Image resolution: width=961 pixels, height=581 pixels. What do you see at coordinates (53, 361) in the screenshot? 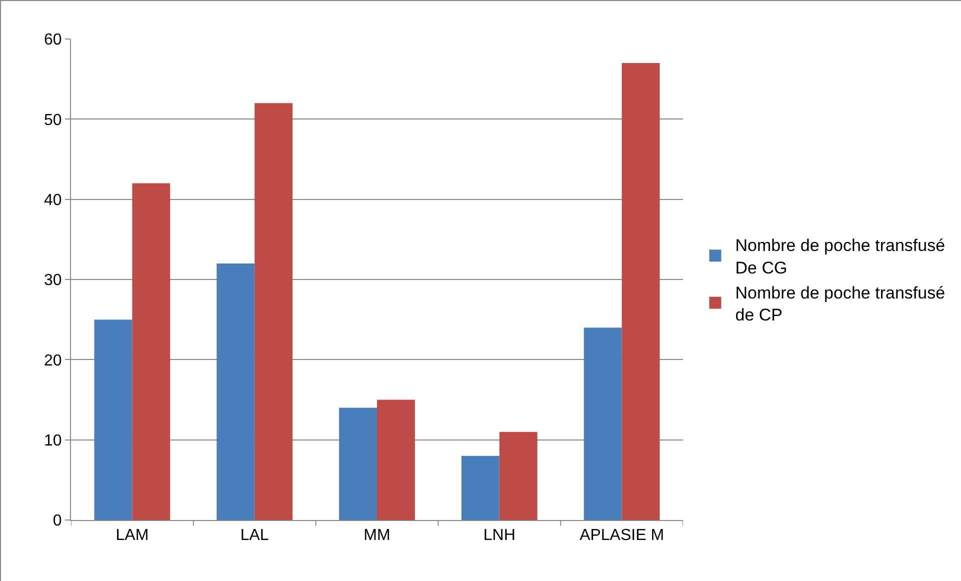
I see `y-tick-label: 20` at bounding box center [53, 361].